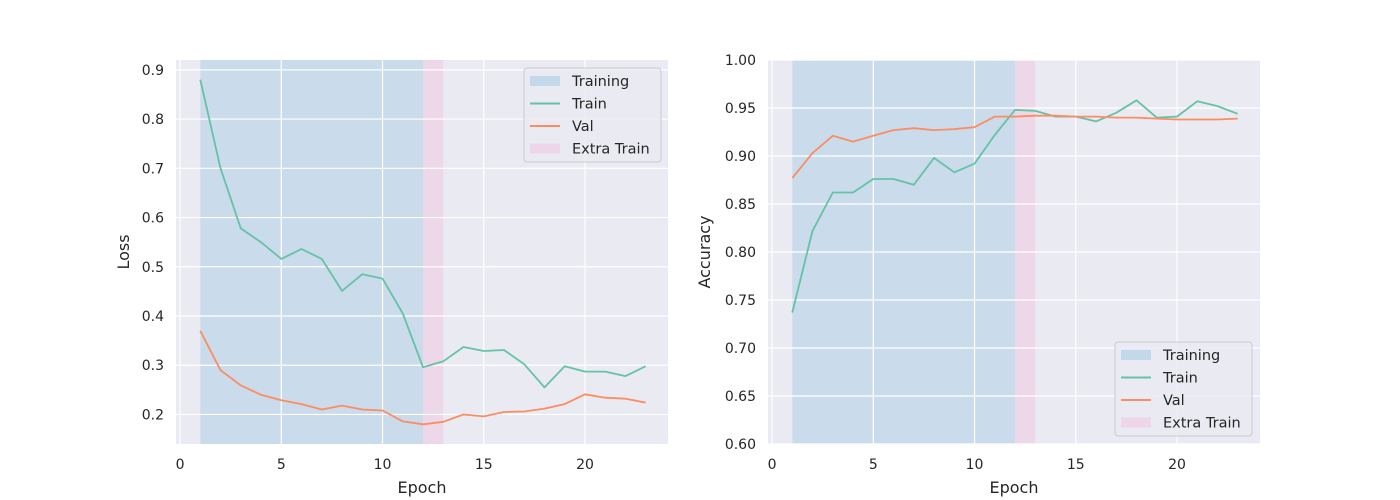 The image size is (1400, 500). What do you see at coordinates (153, 415) in the screenshot?
I see `y-tick-label: 0.2` at bounding box center [153, 415].